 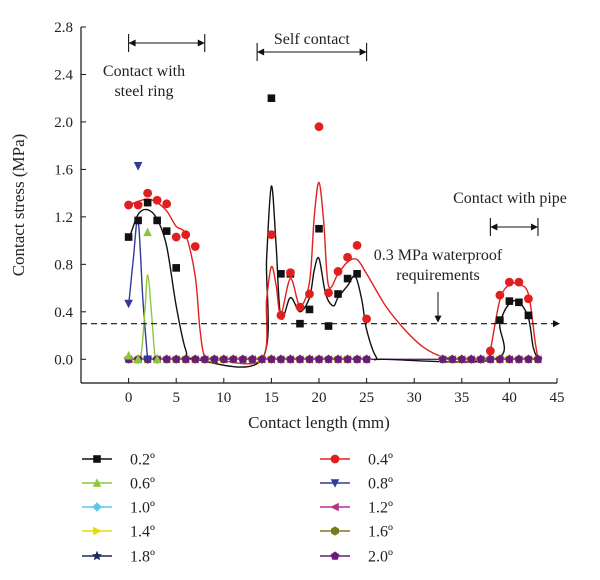 What do you see at coordinates (356, 460) in the screenshot?
I see `legend-item: 0.4º` at bounding box center [356, 460].